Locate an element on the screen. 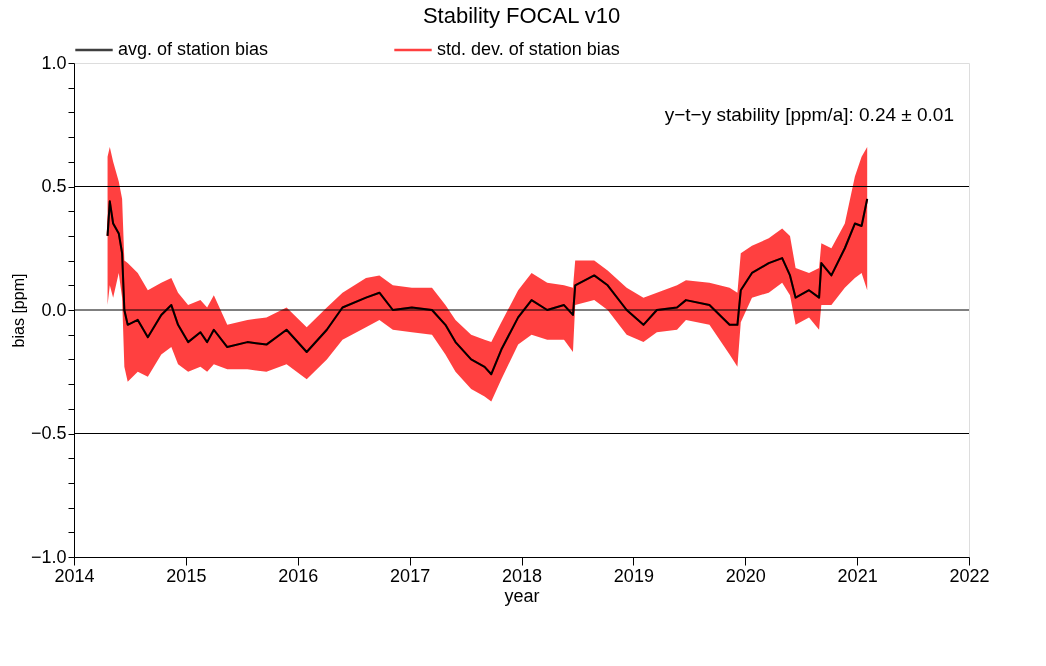 Image resolution: width=1046 pixels, height=666 pixels. x-tick-label: 2017 is located at coordinates (410, 575).